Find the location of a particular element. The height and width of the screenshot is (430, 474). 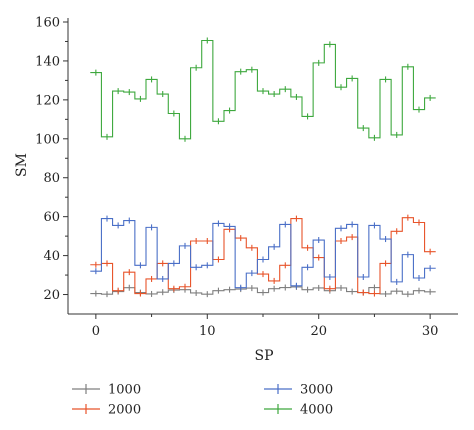

legend-label: 2000 is located at coordinates (124, 410).